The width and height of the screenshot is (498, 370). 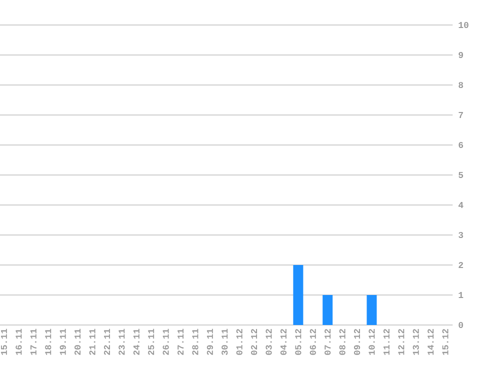 What do you see at coordinates (342, 342) in the screenshot?
I see `x-tick-label: 08.12` at bounding box center [342, 342].